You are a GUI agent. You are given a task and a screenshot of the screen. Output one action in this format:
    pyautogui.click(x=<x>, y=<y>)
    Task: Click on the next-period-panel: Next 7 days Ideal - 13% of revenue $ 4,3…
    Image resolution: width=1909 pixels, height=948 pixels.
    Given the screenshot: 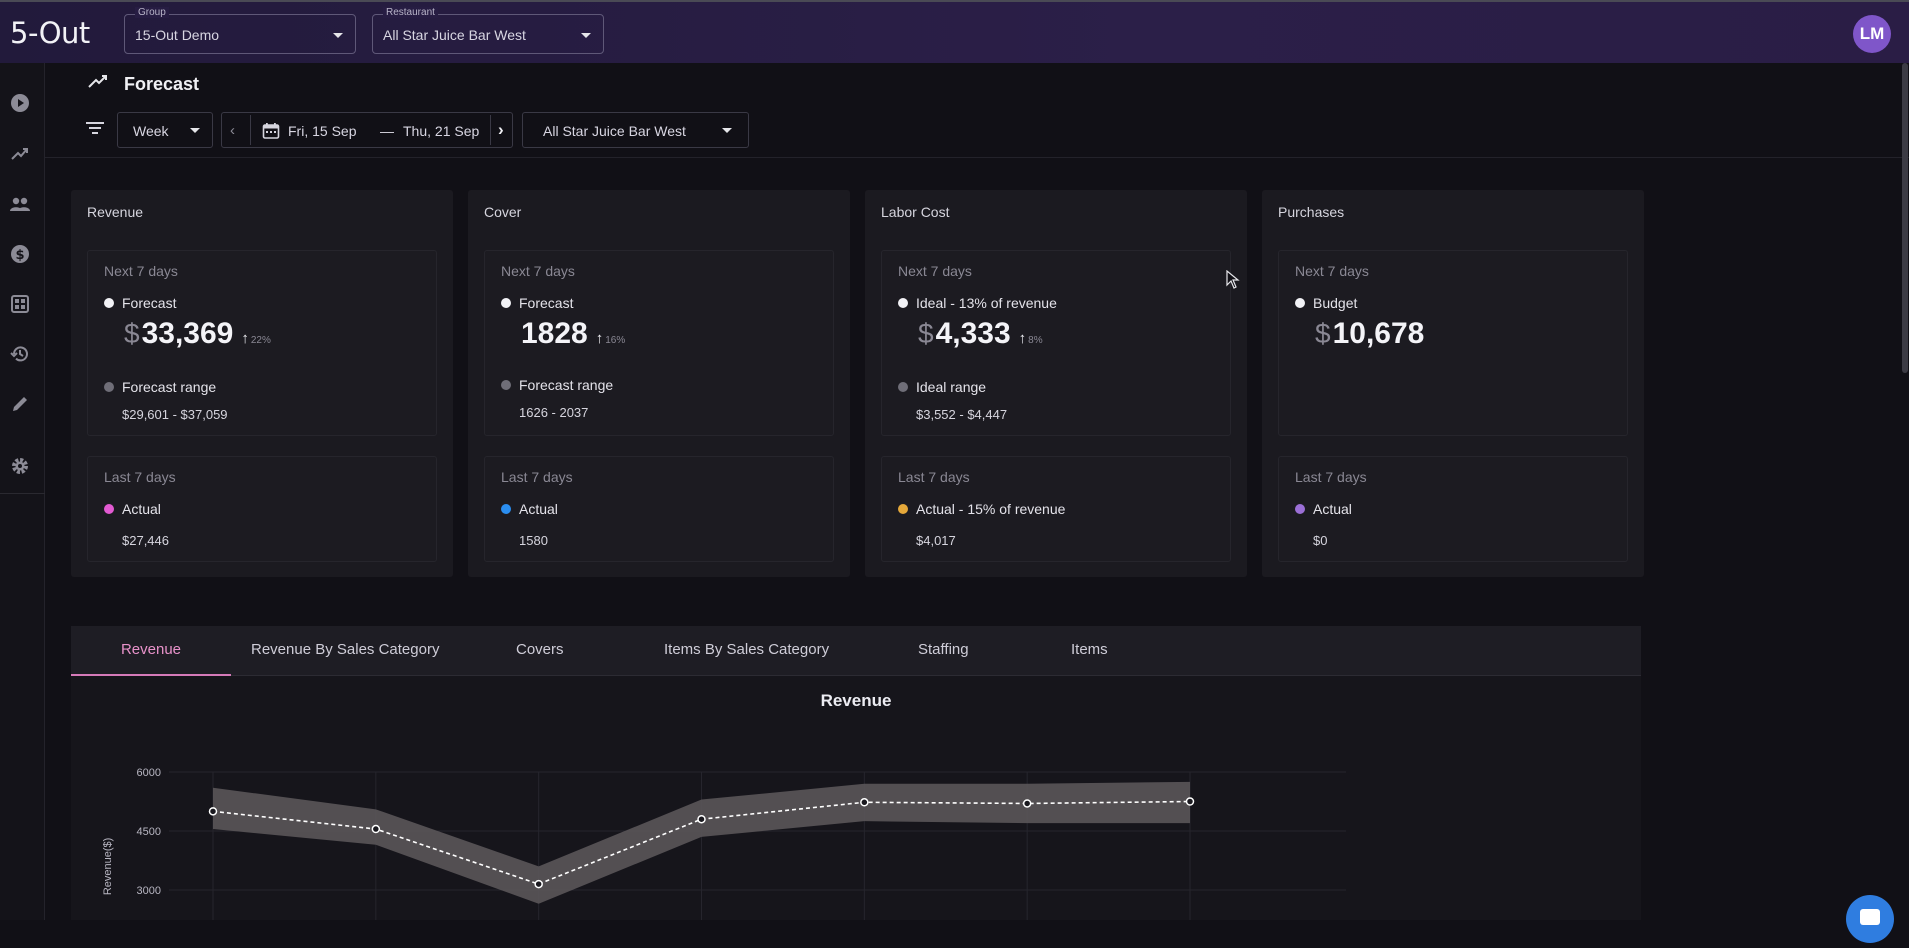 What is the action you would take?
    pyautogui.click(x=1056, y=343)
    